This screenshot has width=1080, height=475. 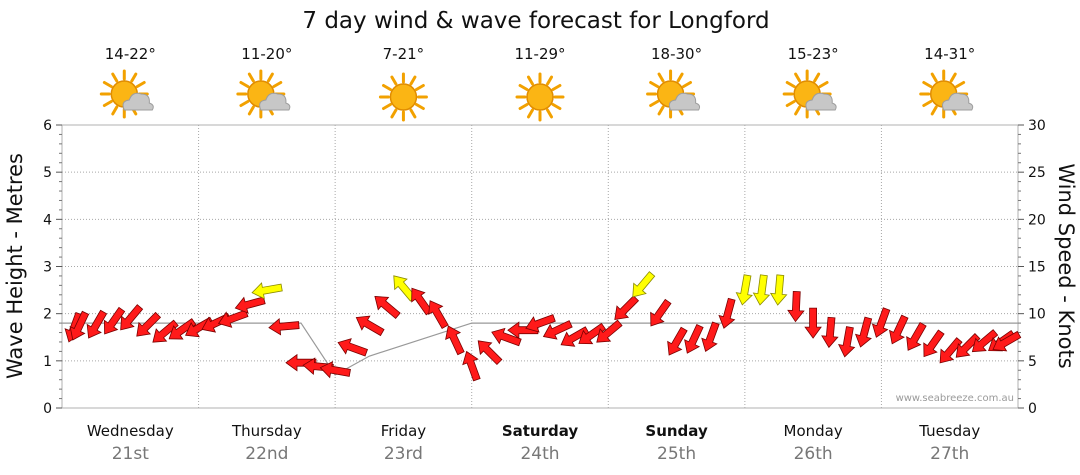 I want to click on day-date-label: 21st, so click(x=130, y=454).